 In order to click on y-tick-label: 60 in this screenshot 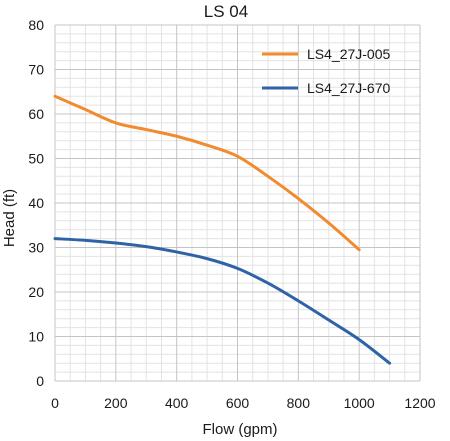, I will do `click(36, 114)`.